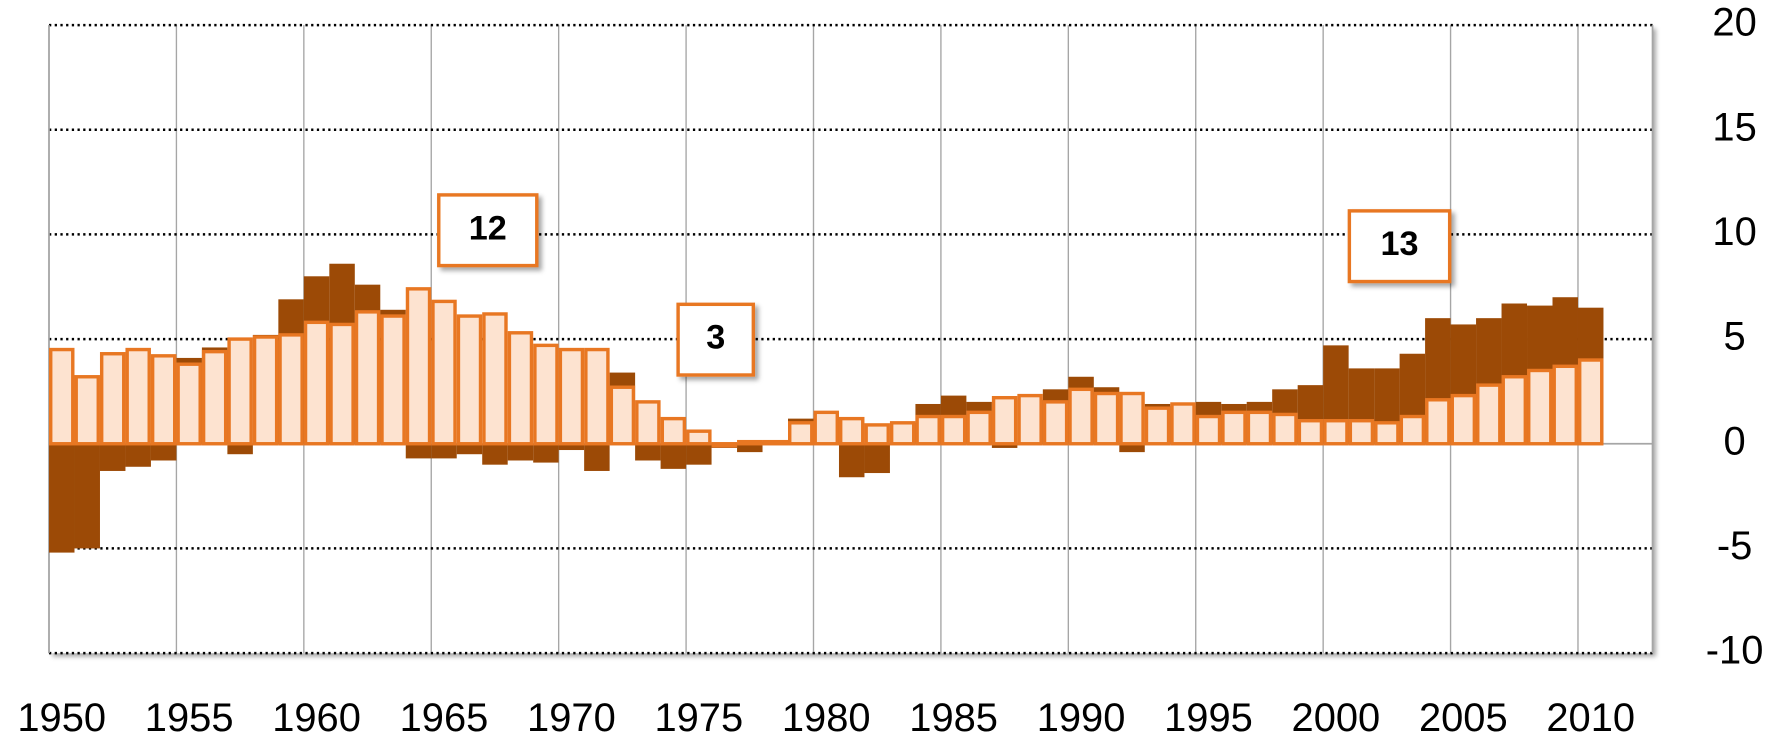  What do you see at coordinates (698, 718) in the screenshot?
I see `x-tick-label: 1975` at bounding box center [698, 718].